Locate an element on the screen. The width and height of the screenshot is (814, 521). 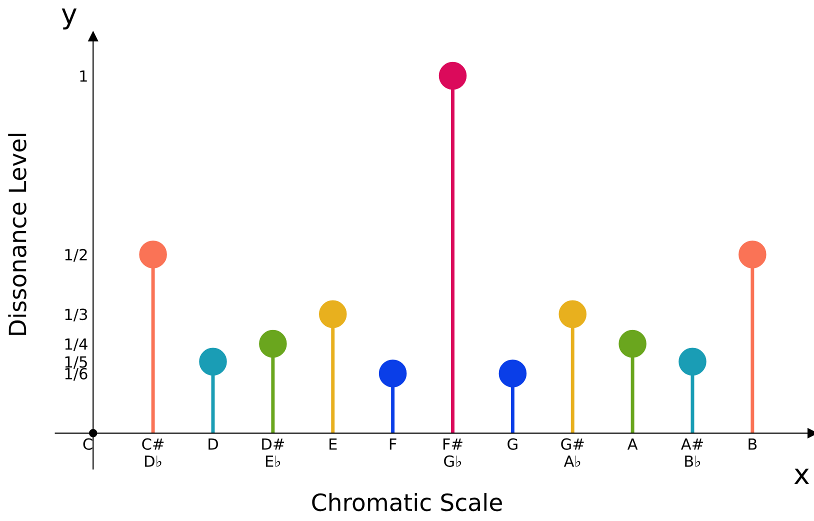
x-tick-label: C# D♭ is located at coordinates (153, 452).